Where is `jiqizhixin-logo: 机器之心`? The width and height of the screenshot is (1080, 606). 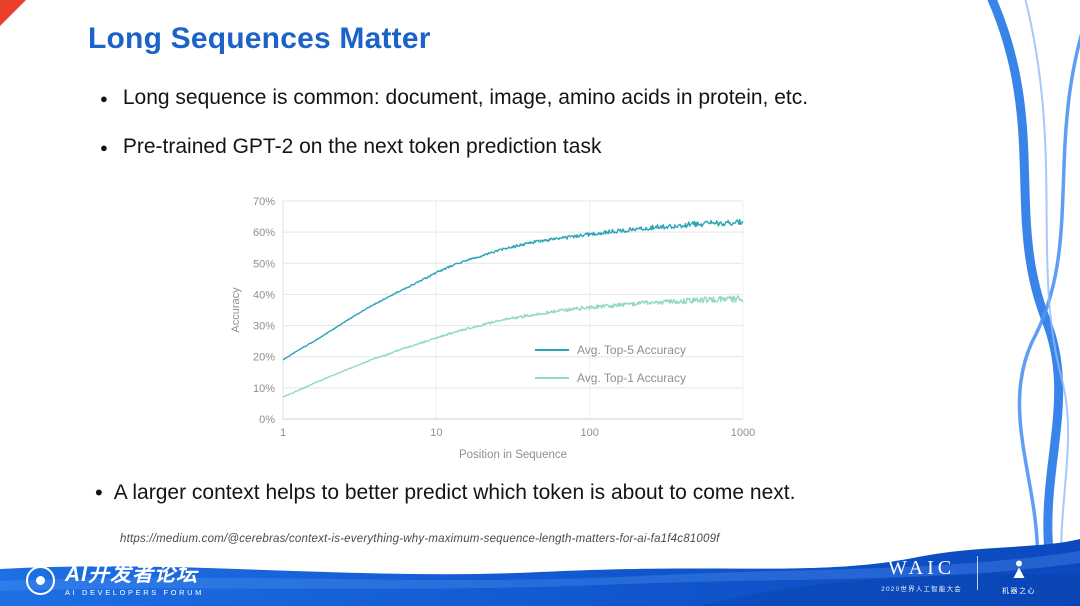
jiqizhixin-logo: 机器之心 is located at coordinates (1019, 577).